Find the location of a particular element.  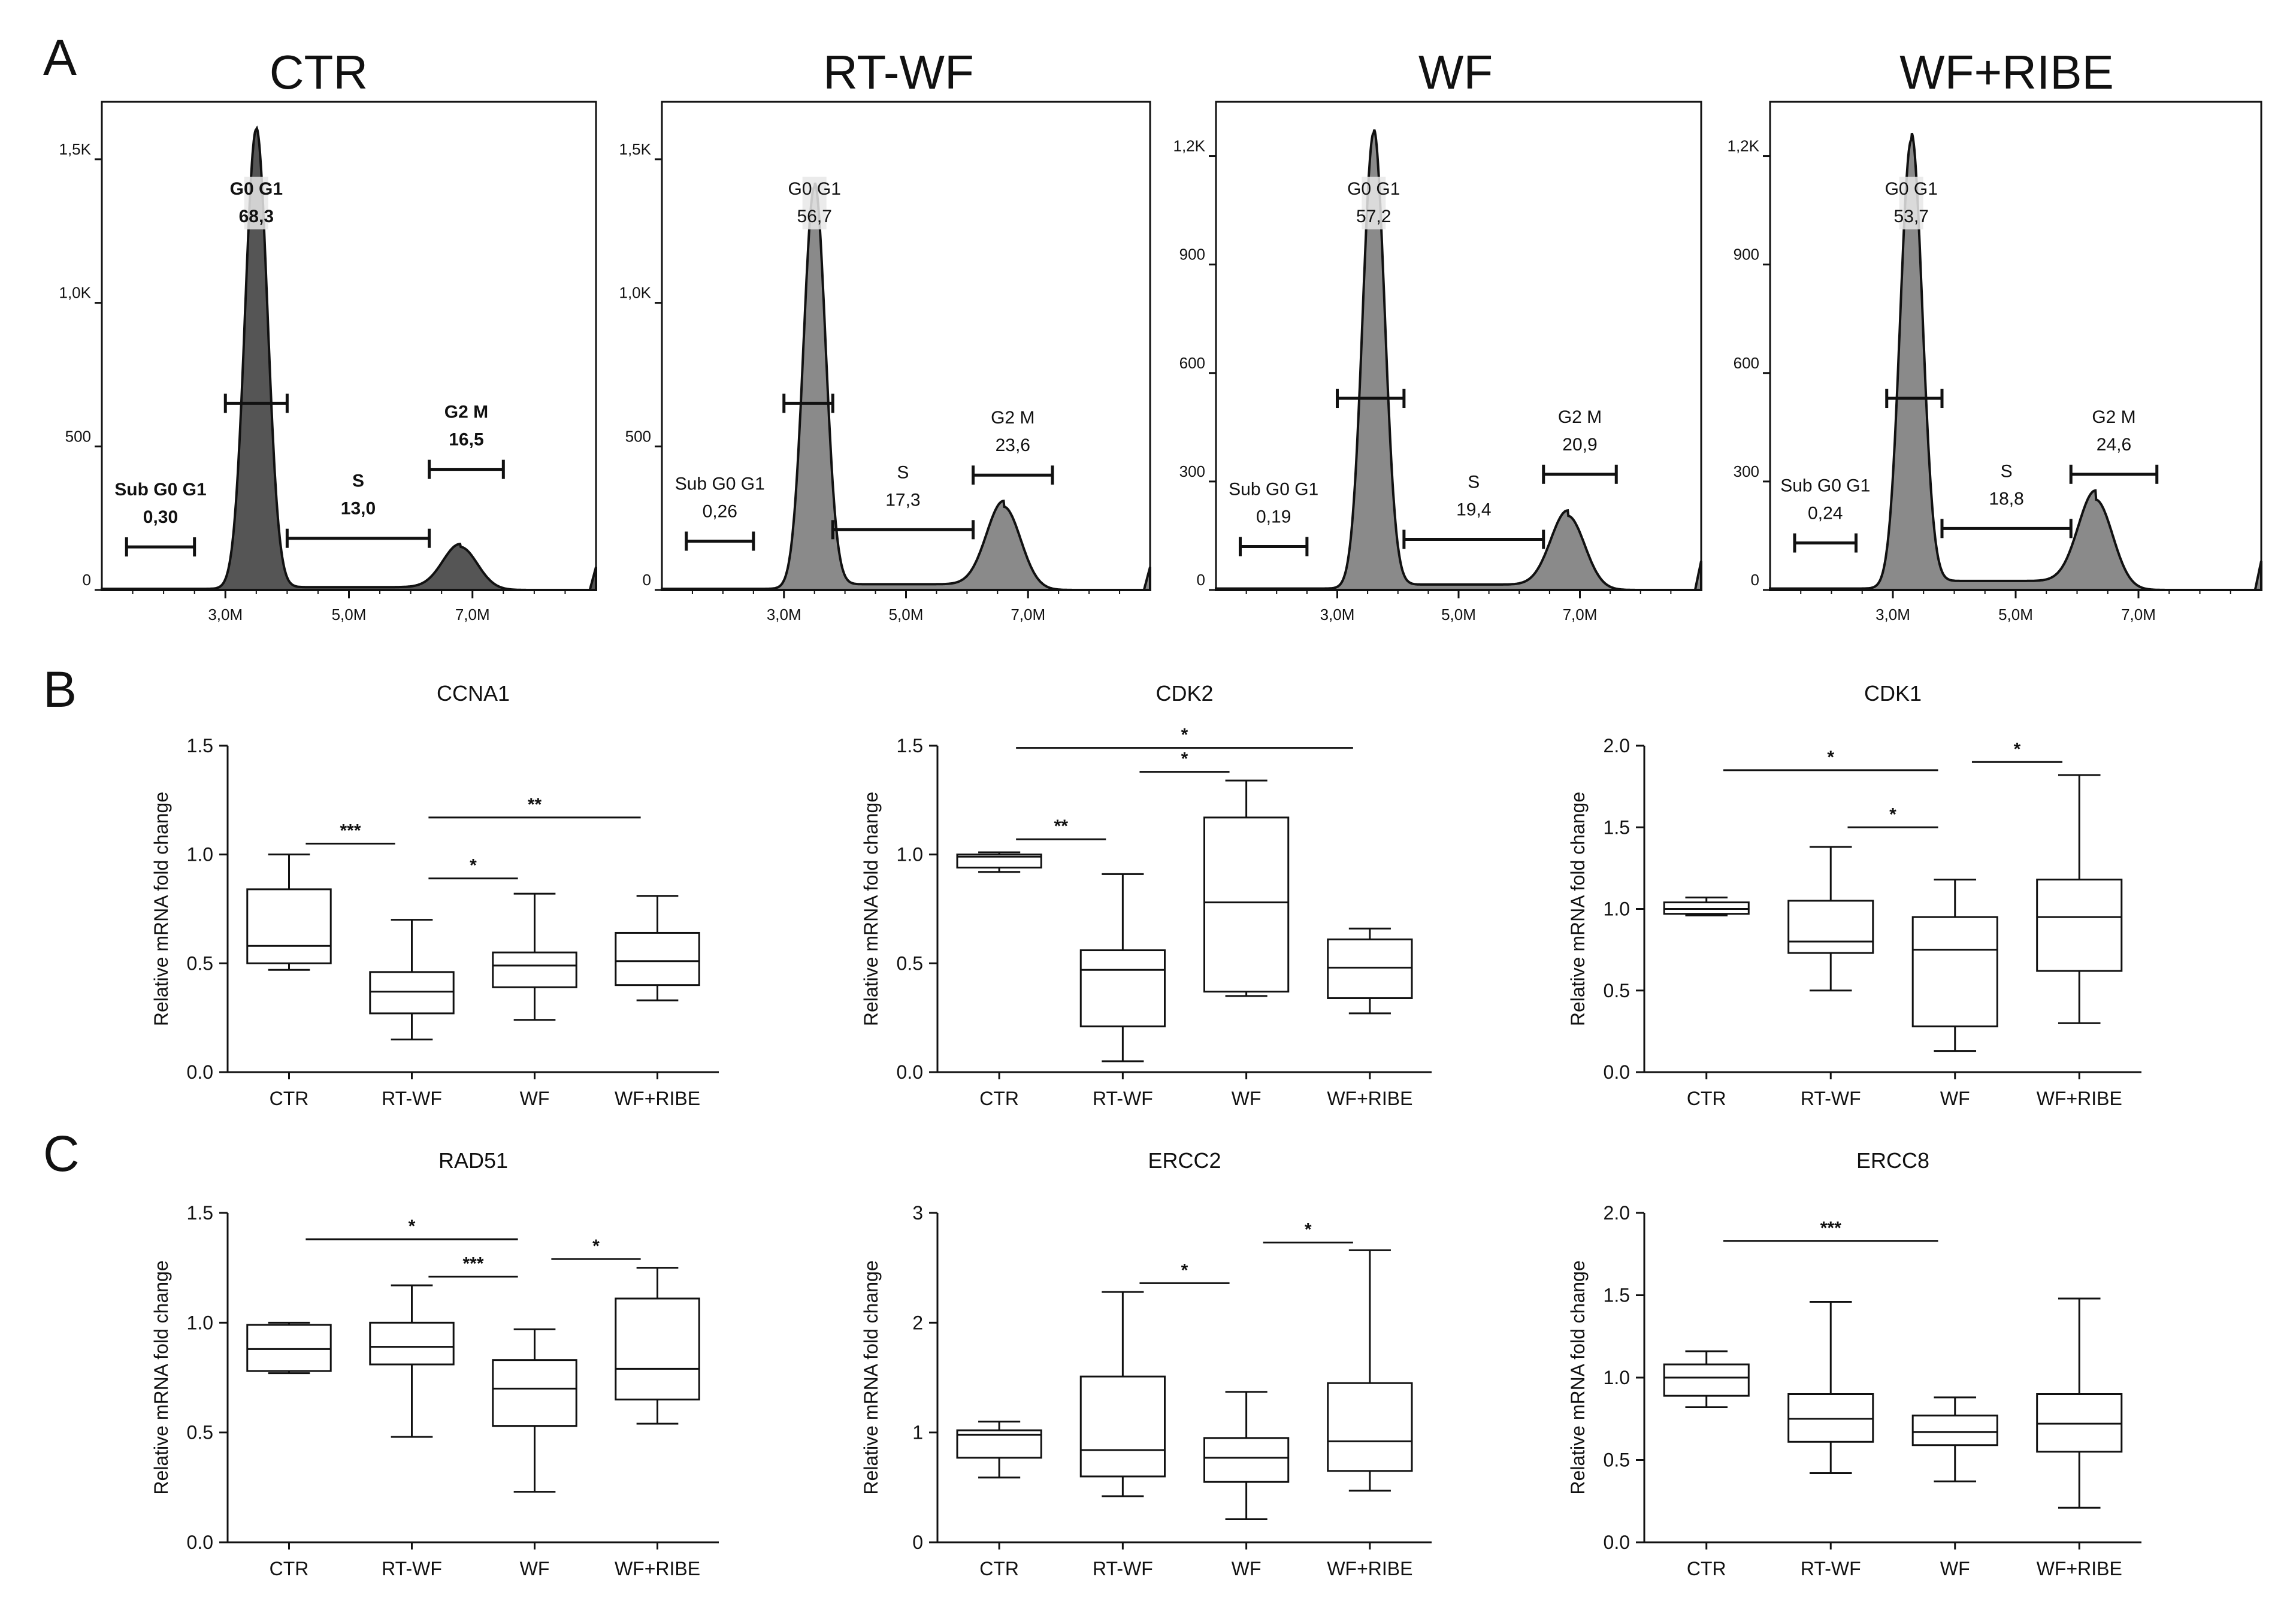

gate-g2-m: G2 M 20,9 is located at coordinates (1580, 446).